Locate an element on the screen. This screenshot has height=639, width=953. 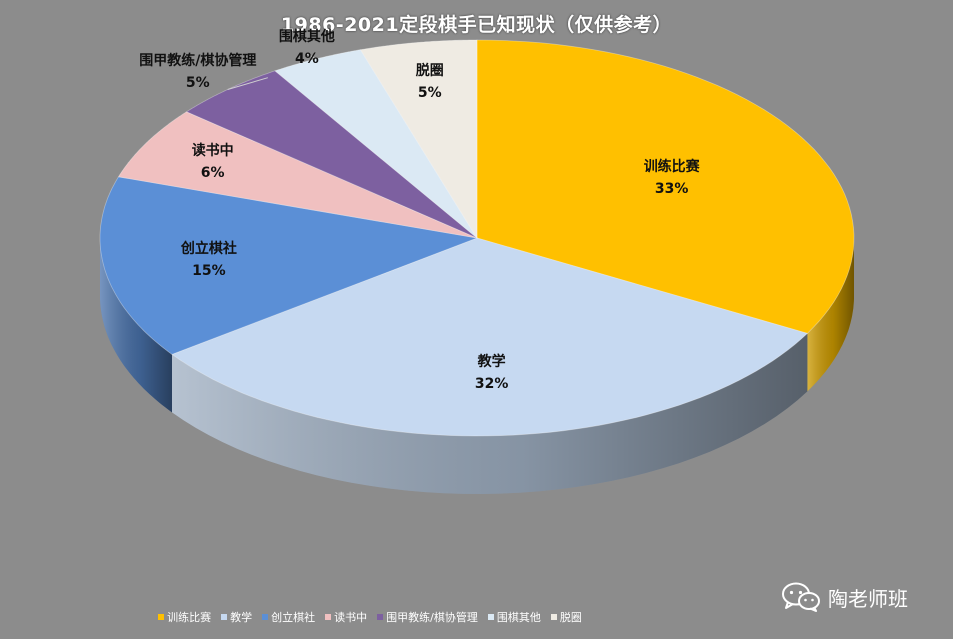
data-label-name-5: 围棋其他 is located at coordinates (306, 37).